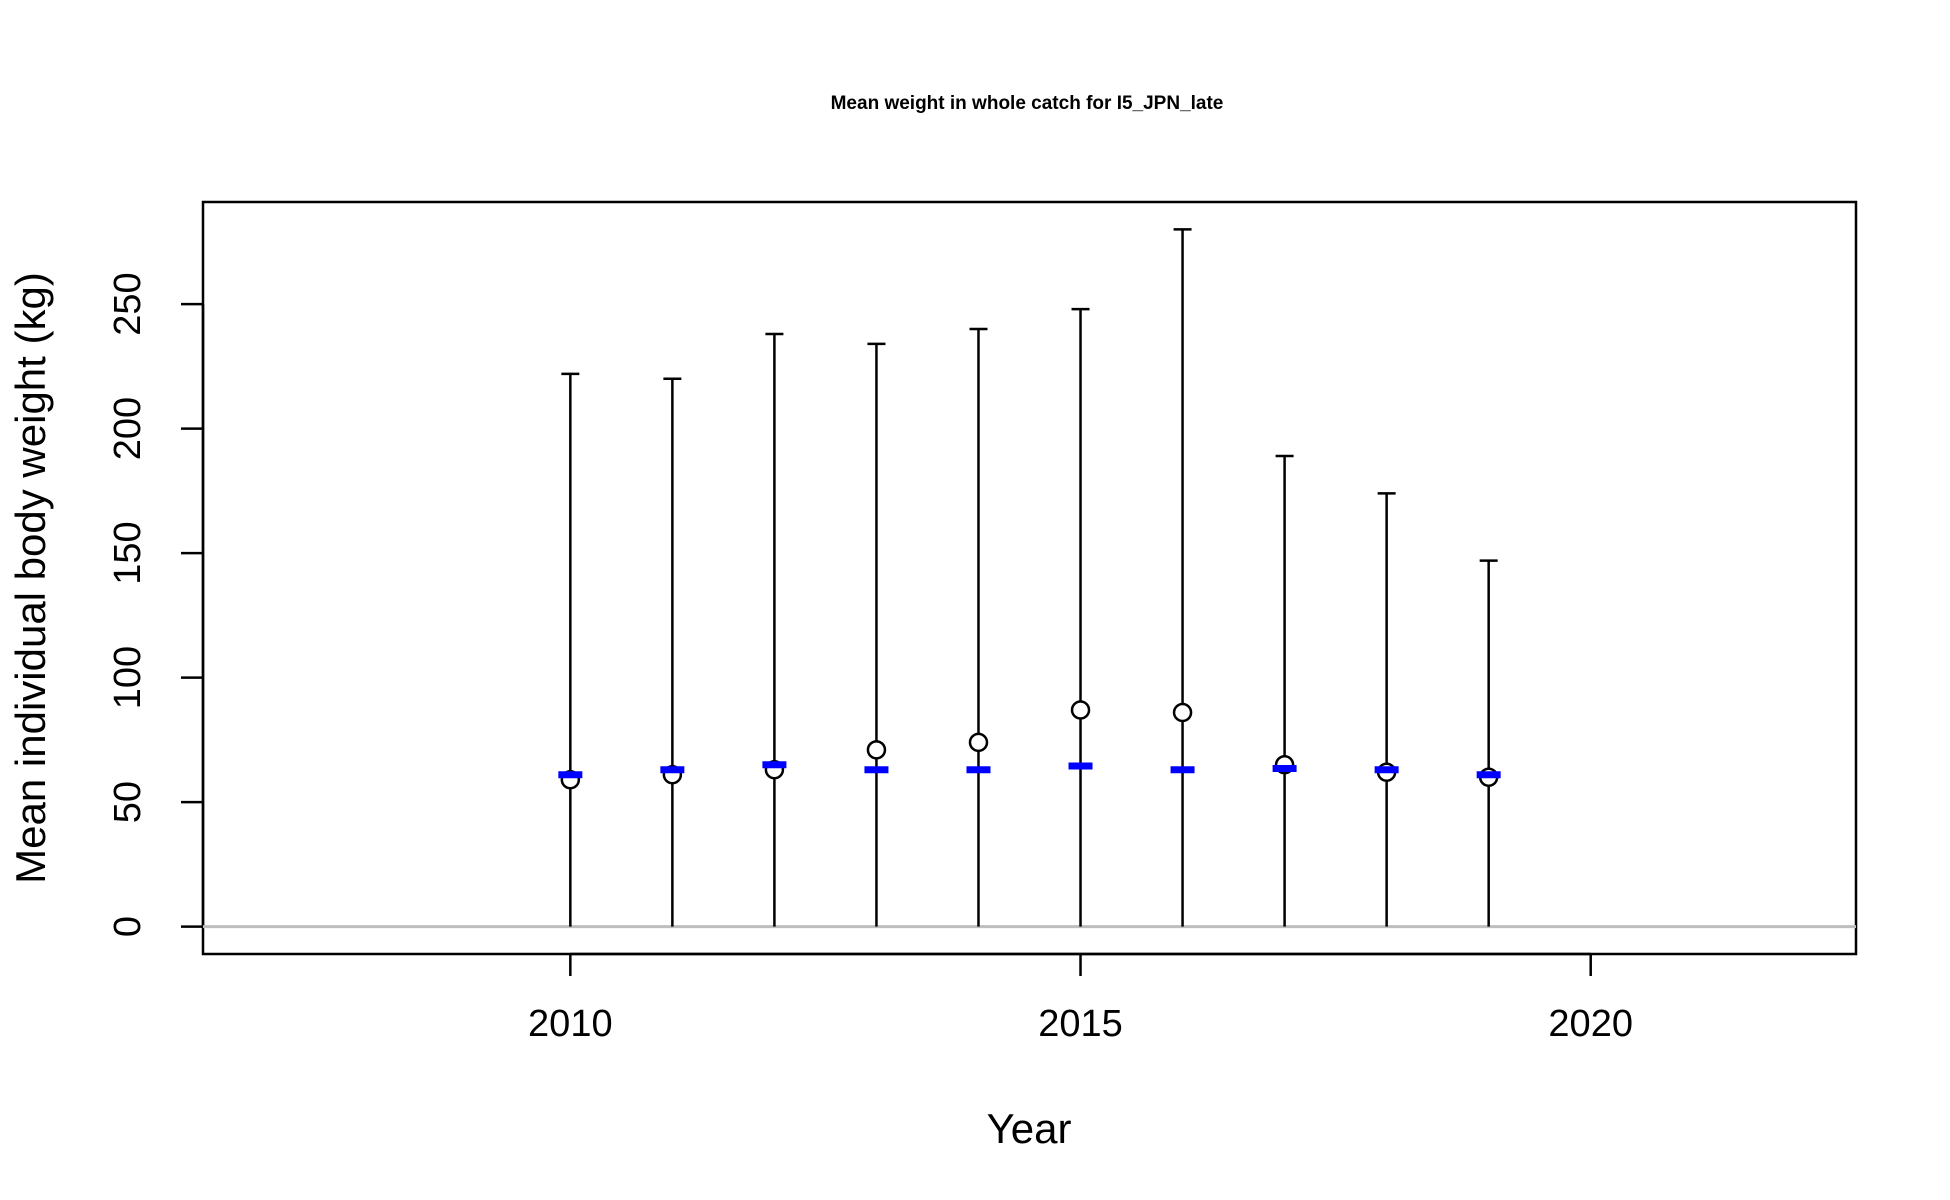 Image resolution: width=1950 pixels, height=1200 pixels. Describe the element at coordinates (128, 926) in the screenshot. I see `y-tick-label: 0` at that location.